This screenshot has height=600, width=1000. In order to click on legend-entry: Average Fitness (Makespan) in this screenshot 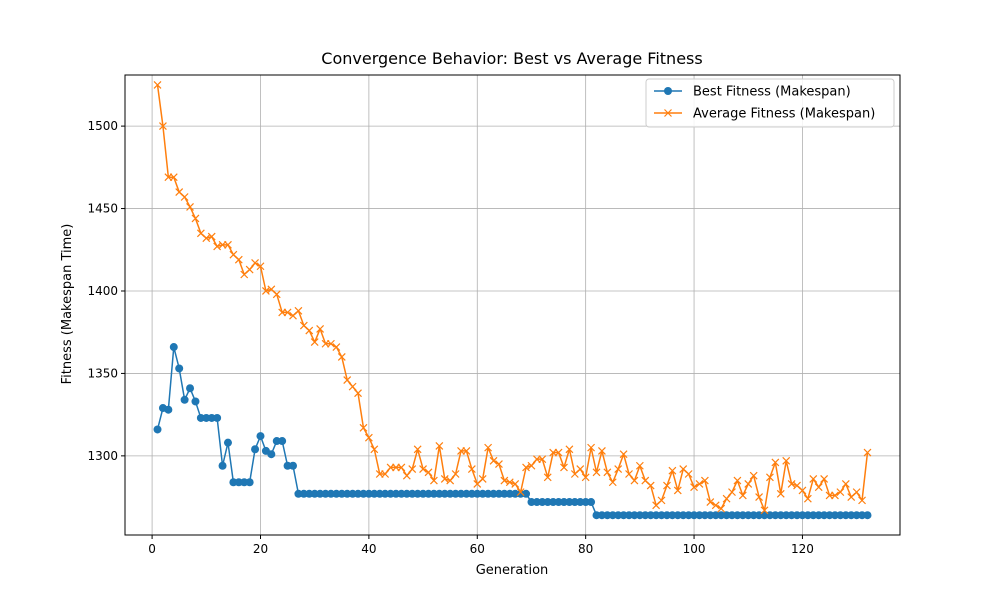, I will do `click(764, 114)`.